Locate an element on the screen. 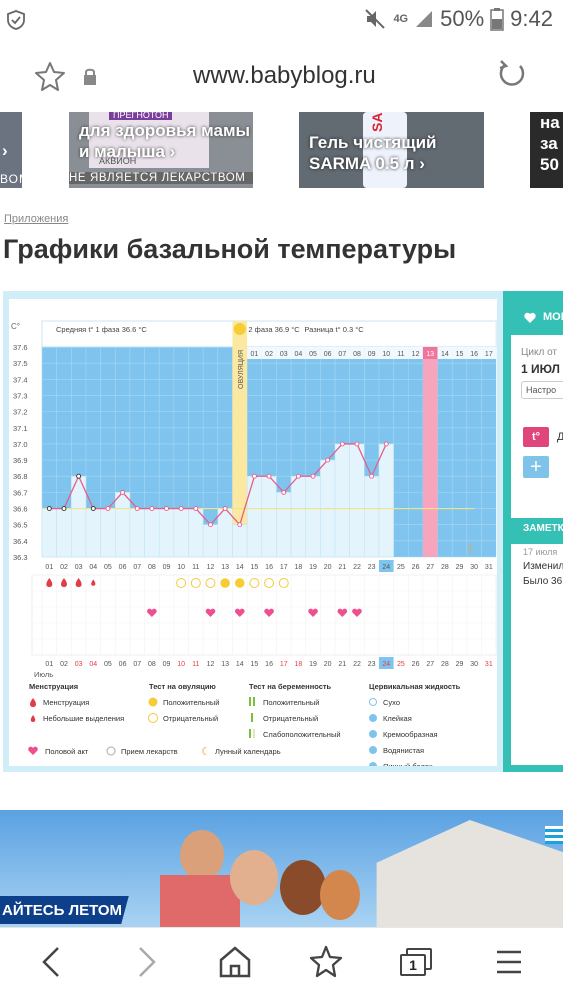 Image resolution: width=563 pixels, height=1000 pixels. calendar-date-label: 03 is located at coordinates (79, 664).